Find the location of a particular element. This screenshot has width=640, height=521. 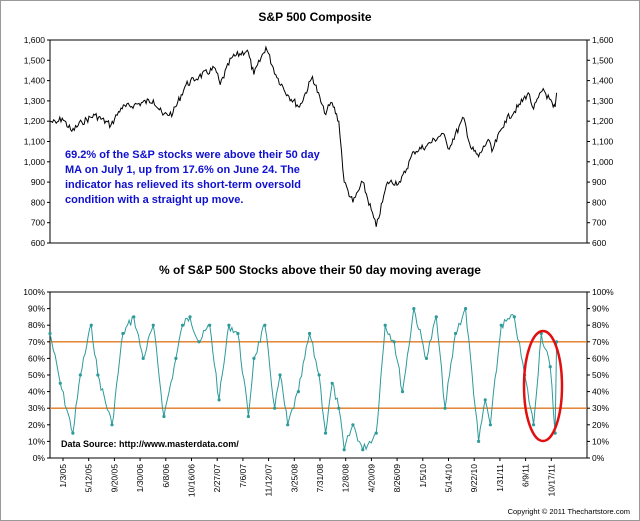

x-tick-label: 11/12/07 is located at coordinates (269, 480).